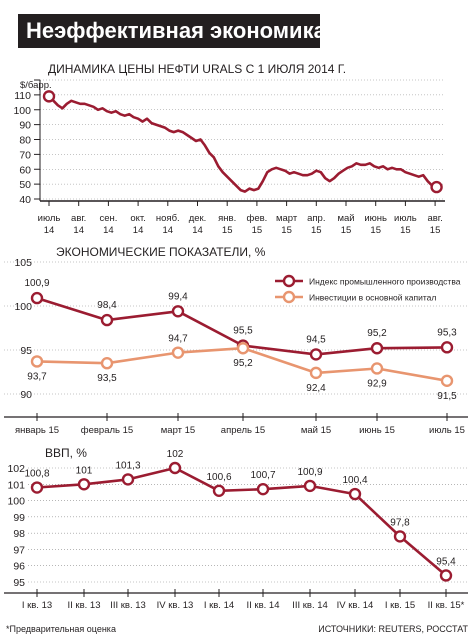  What do you see at coordinates (19, 567) in the screenshot?
I see `chart3-ytick-label: 96` at bounding box center [19, 567].